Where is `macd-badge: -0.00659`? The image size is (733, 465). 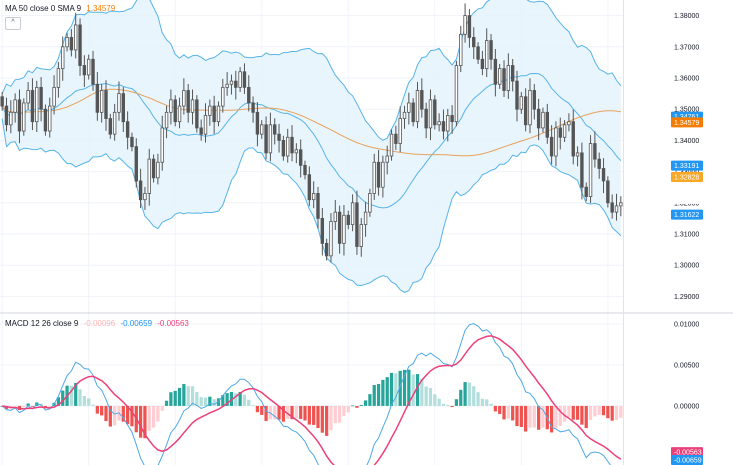
macd-badge: -0.00659 is located at coordinates (687, 459).